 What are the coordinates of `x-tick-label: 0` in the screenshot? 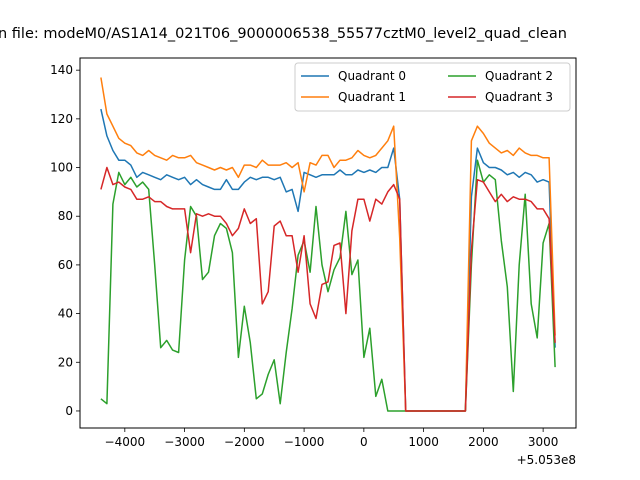 It's located at (364, 442).